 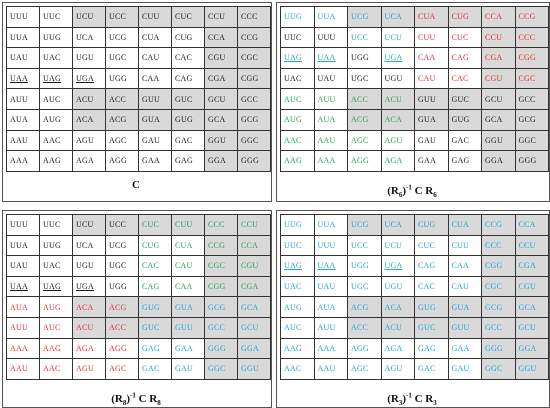 What do you see at coordinates (23, 99) in the screenshot?
I see `codon-cell: AUU` at bounding box center [23, 99].